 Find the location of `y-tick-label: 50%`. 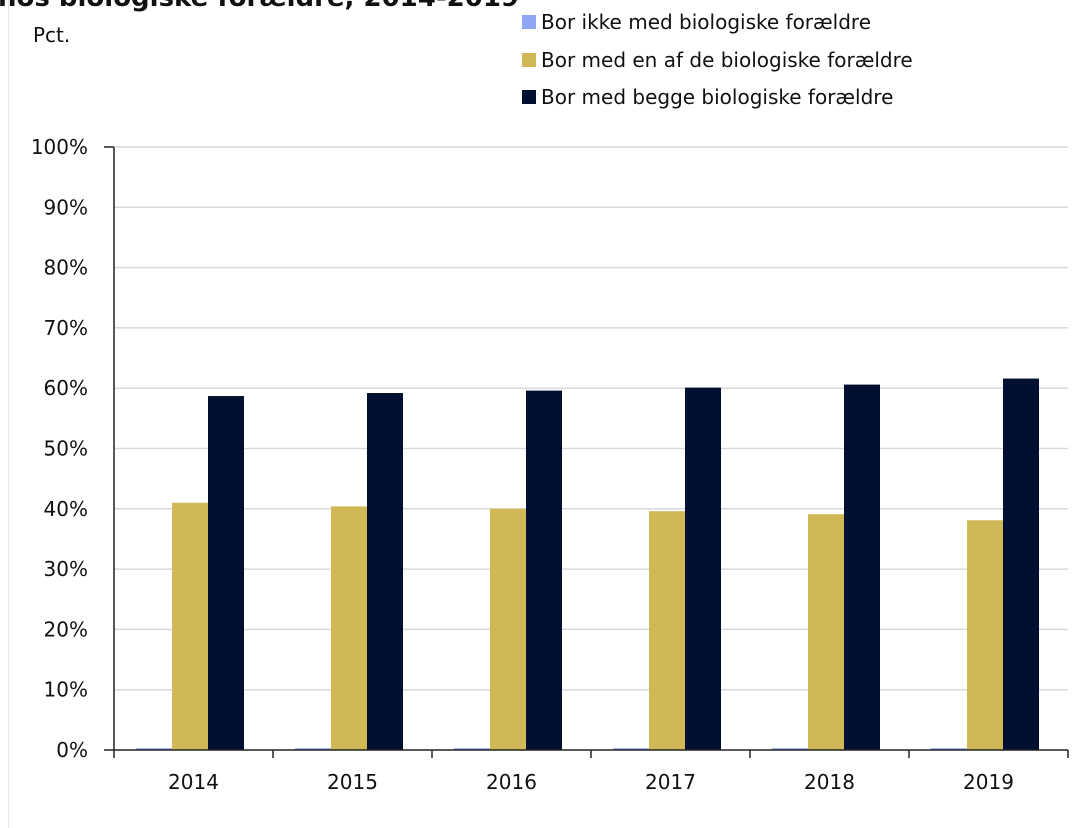

y-tick-label: 50% is located at coordinates (66, 449).